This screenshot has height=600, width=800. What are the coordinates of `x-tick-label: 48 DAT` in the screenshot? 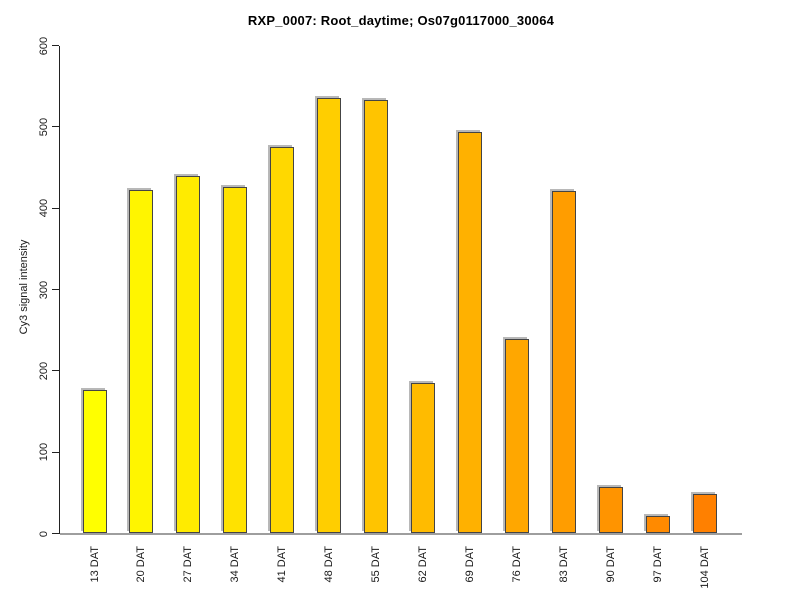 It's located at (329, 564).